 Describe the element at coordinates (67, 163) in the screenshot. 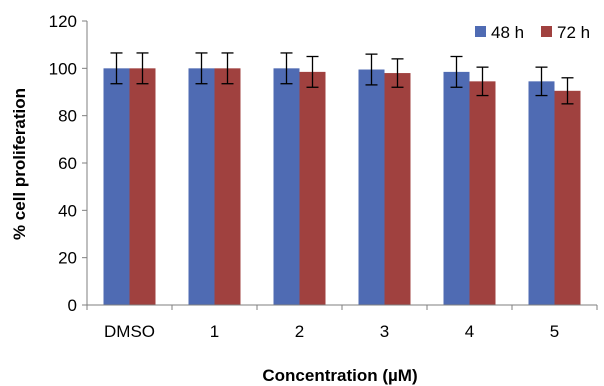

I see `y-tick-label: 60` at that location.